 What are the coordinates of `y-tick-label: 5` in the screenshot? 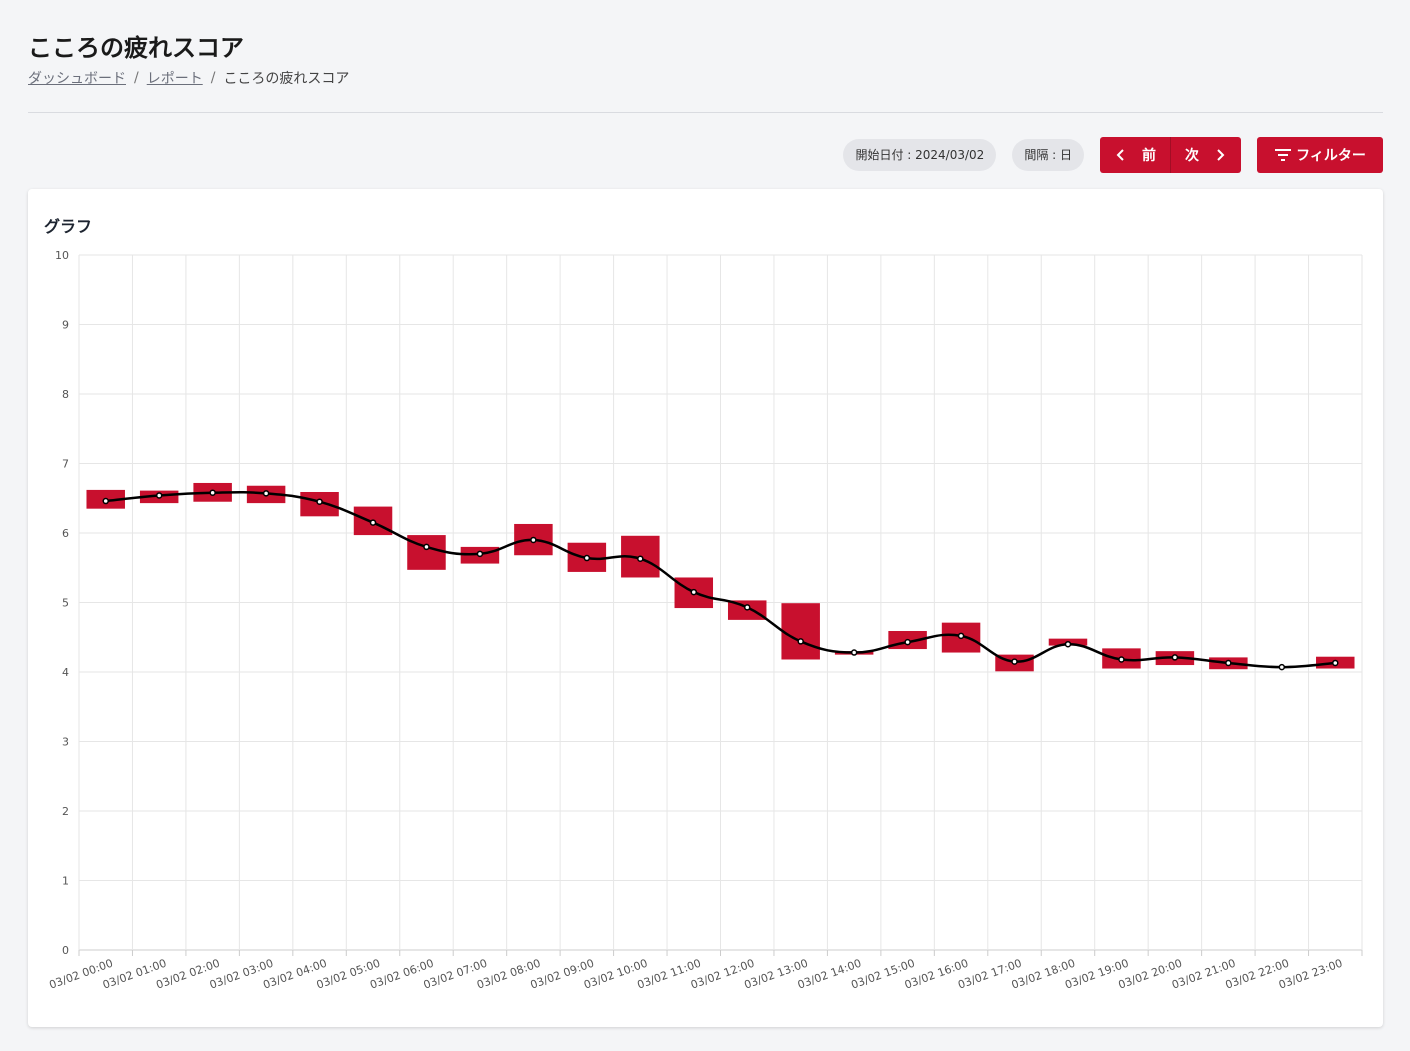 It's located at (65, 603).